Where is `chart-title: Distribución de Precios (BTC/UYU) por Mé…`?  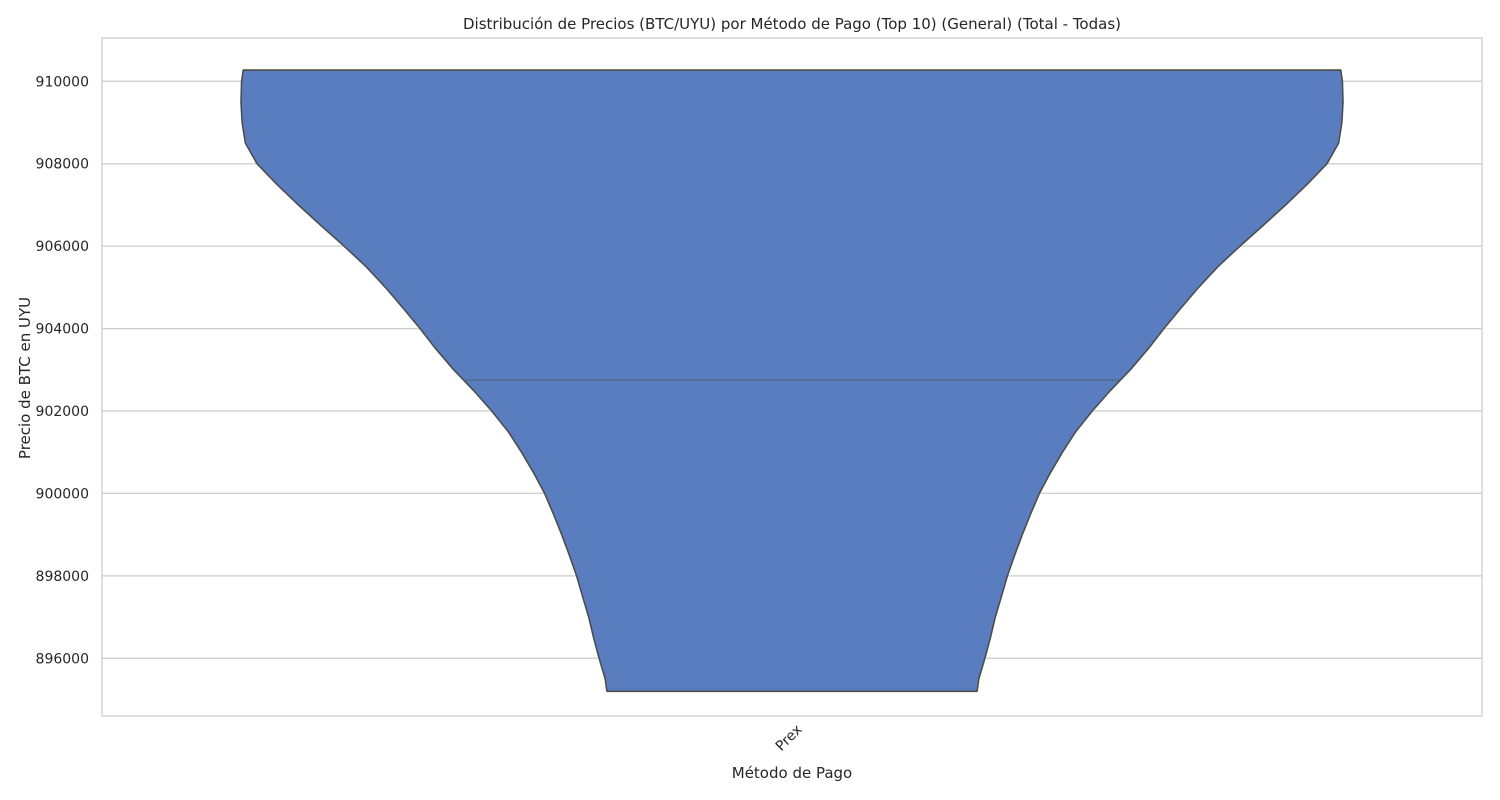 chart-title: Distribución de Precios (BTC/UYU) por Mé… is located at coordinates (792, 24).